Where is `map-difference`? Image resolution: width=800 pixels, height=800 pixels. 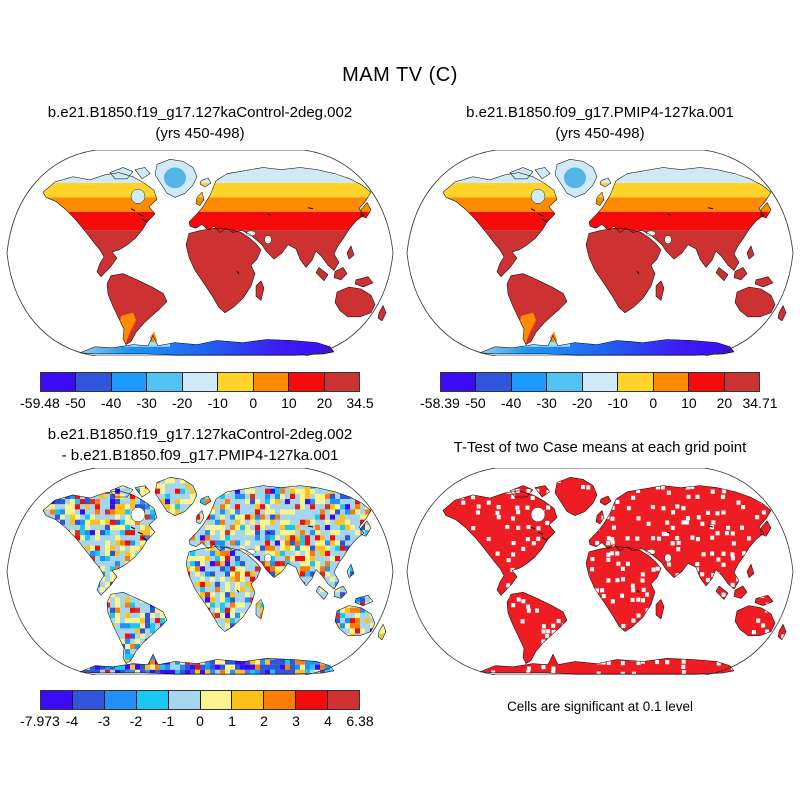 map-difference is located at coordinates (200, 571).